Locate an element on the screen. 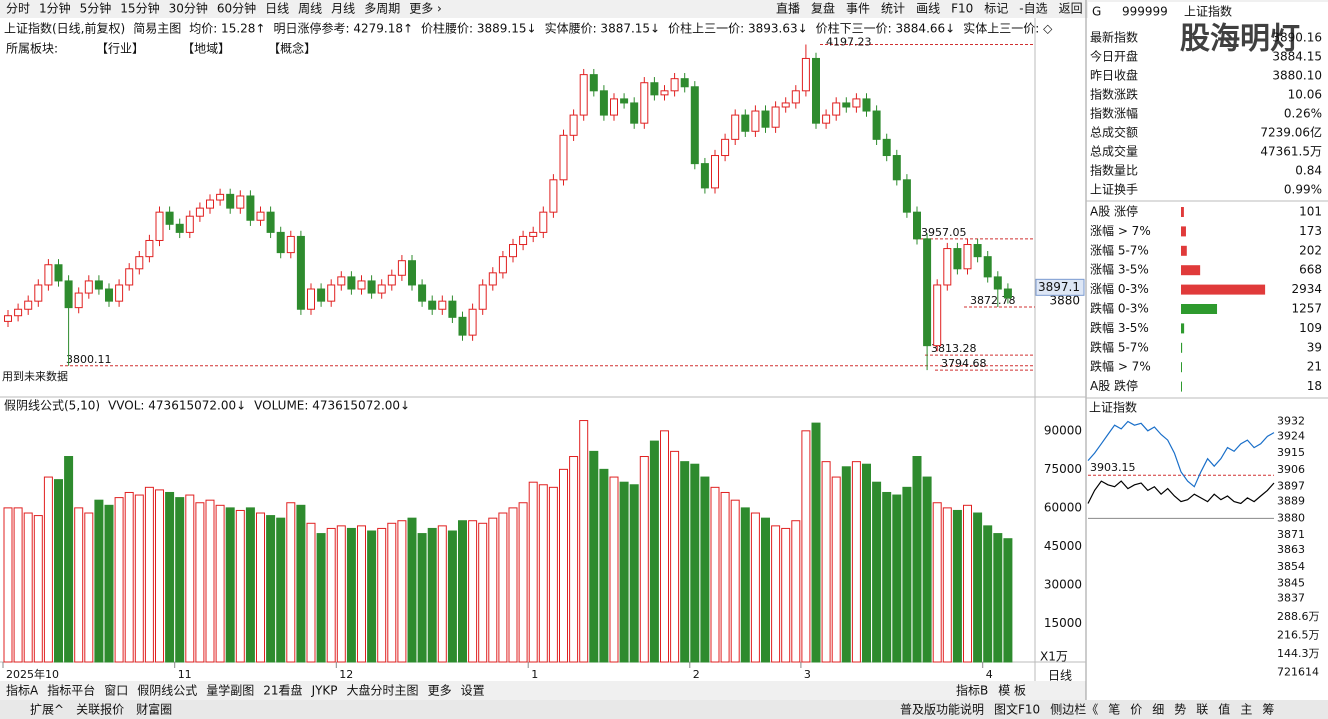 The image size is (1328, 719). tab: 指标平台 is located at coordinates (71, 690).